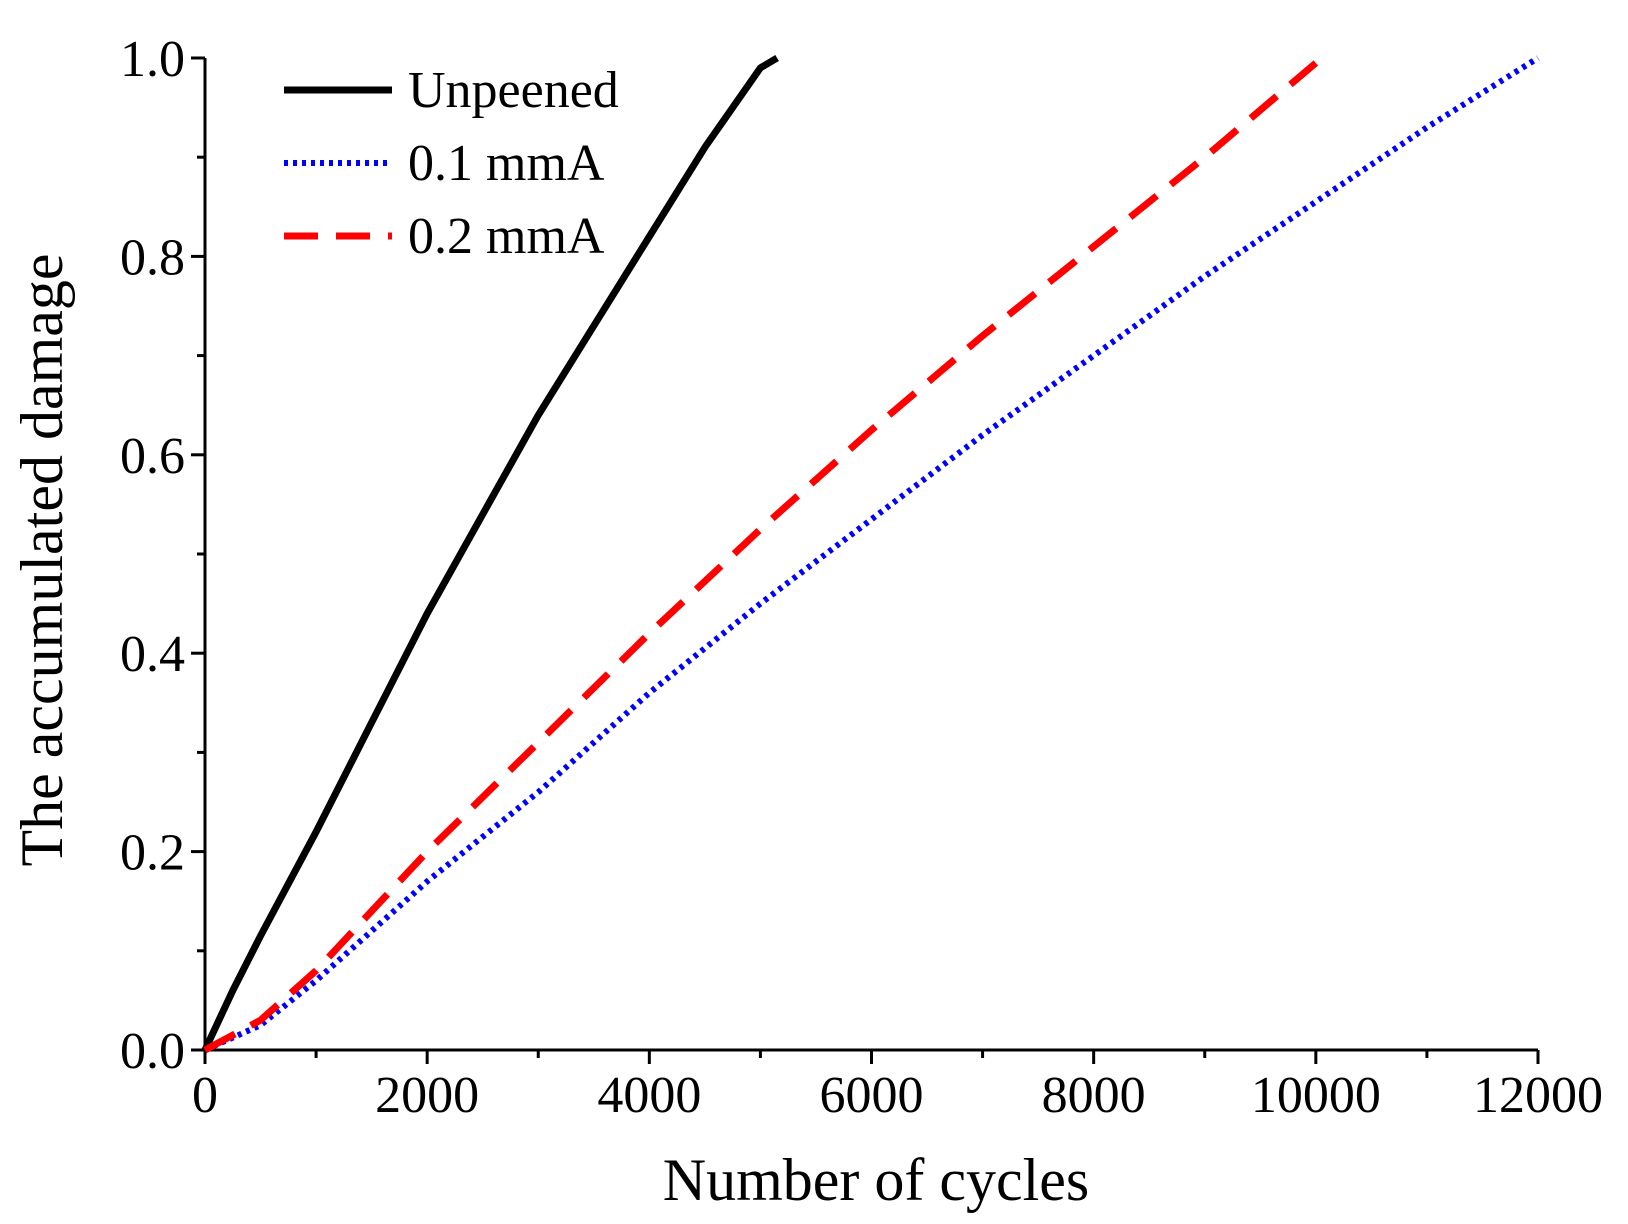 The image size is (1628, 1224). I want to click on y-tick-label: 0.2, so click(152, 853).